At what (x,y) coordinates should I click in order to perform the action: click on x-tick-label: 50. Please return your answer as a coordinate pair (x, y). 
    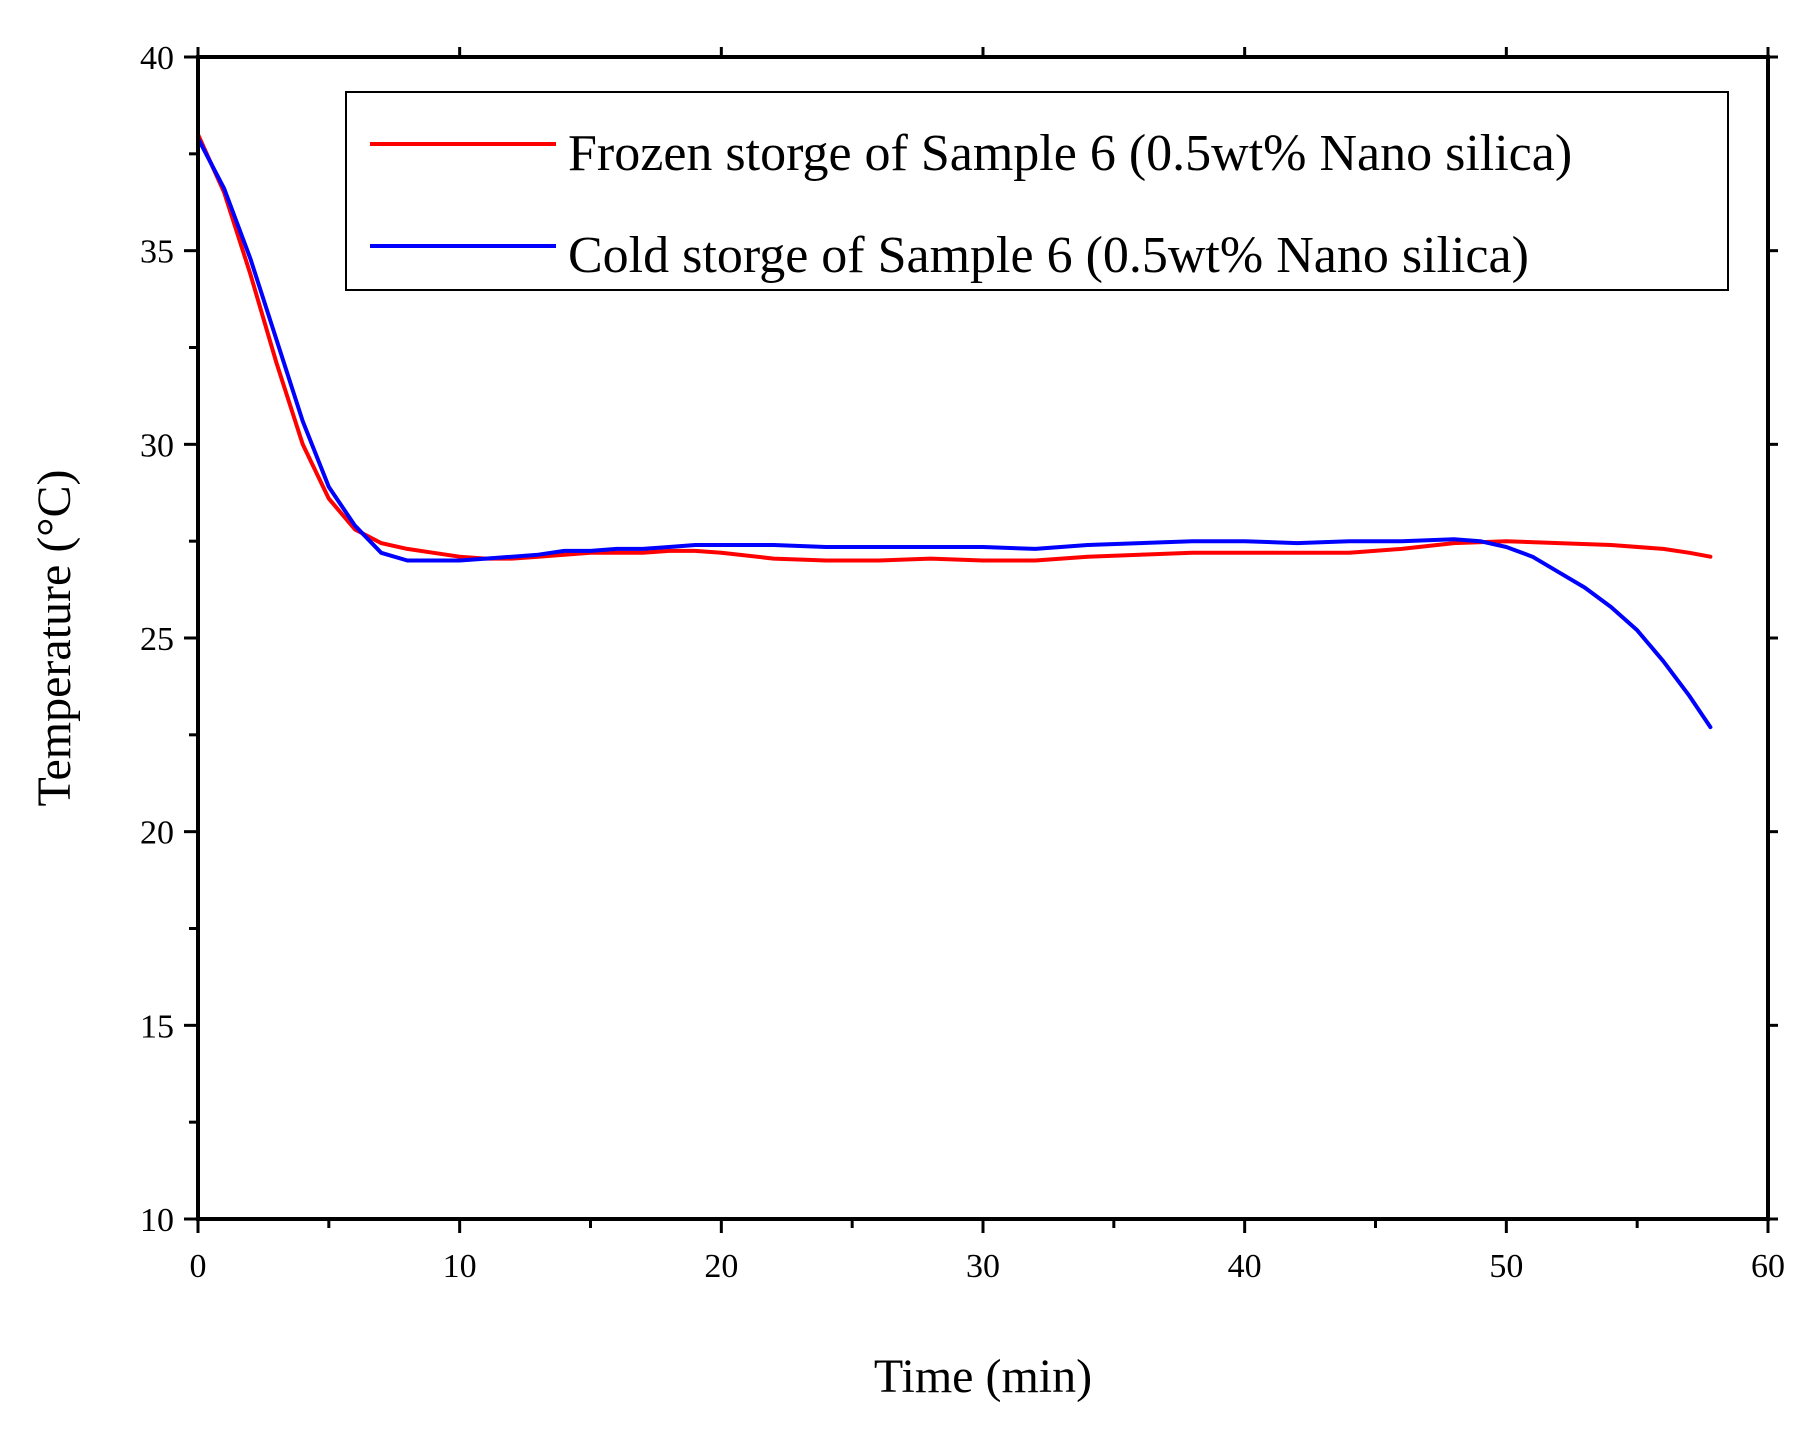
    Looking at the image, I should click on (1506, 1266).